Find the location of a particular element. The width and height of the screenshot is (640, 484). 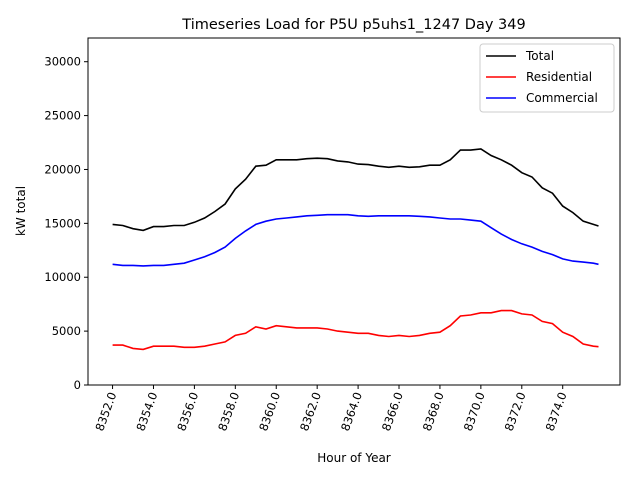

y-tick-label: 0 is located at coordinates (77, 385).